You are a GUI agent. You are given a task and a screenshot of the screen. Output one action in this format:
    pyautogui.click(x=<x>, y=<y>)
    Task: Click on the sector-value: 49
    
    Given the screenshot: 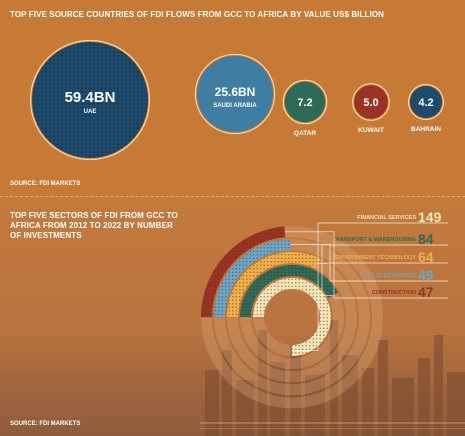 What is the action you would take?
    pyautogui.click(x=426, y=275)
    